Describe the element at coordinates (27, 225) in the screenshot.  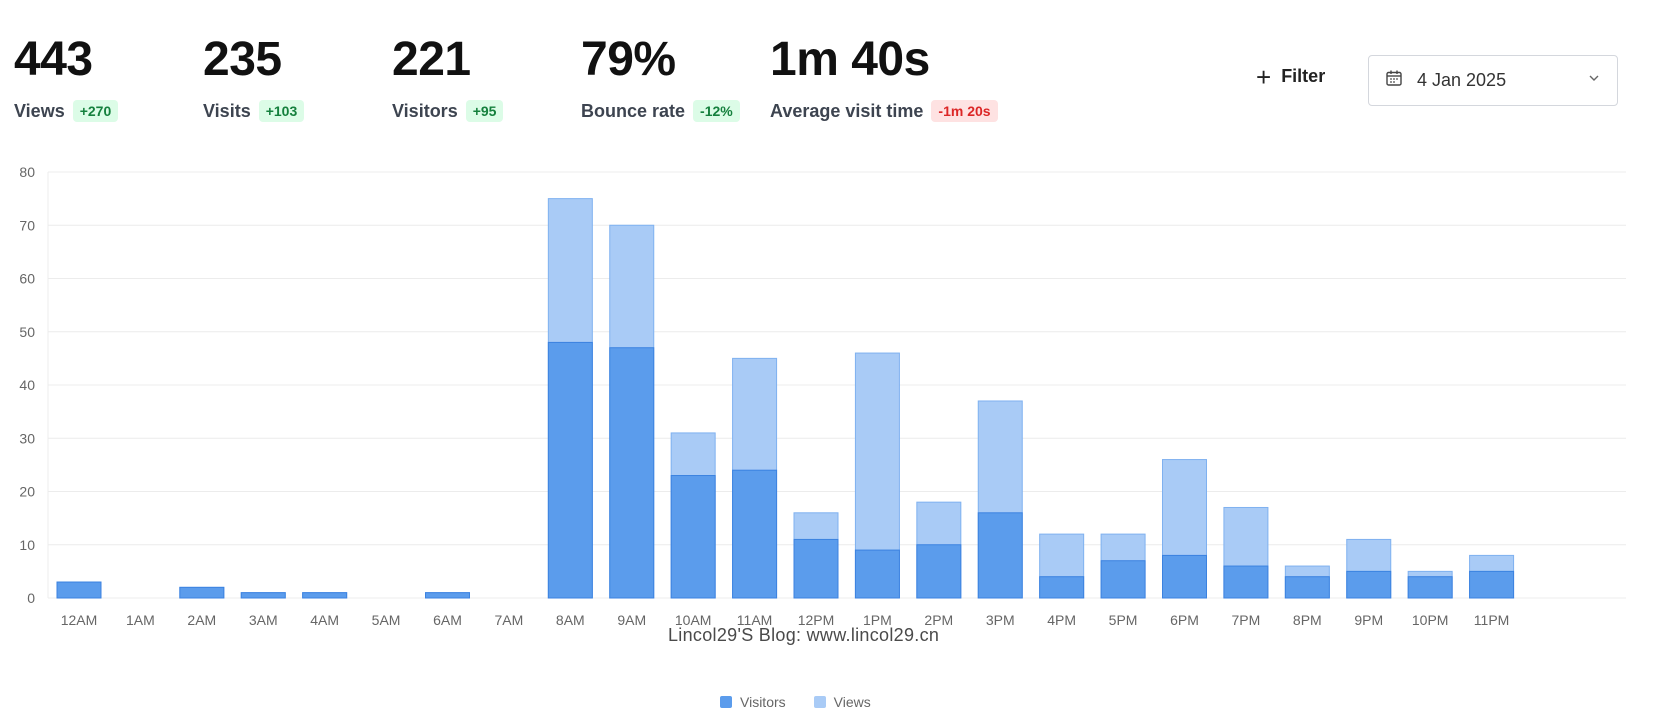
I see `y-tick-label: 70` at that location.